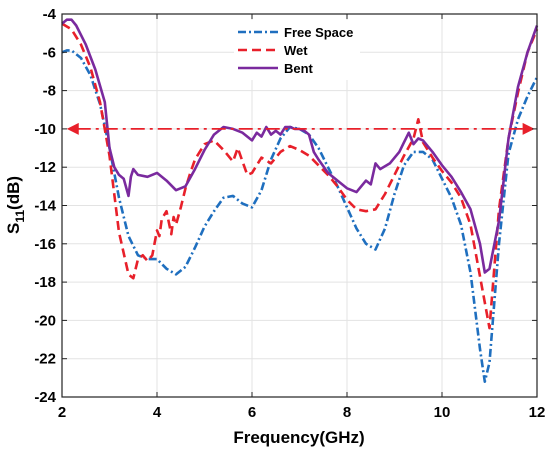 The height and width of the screenshot is (451, 550). I want to click on y-tick-label: -22, so click(45, 359).